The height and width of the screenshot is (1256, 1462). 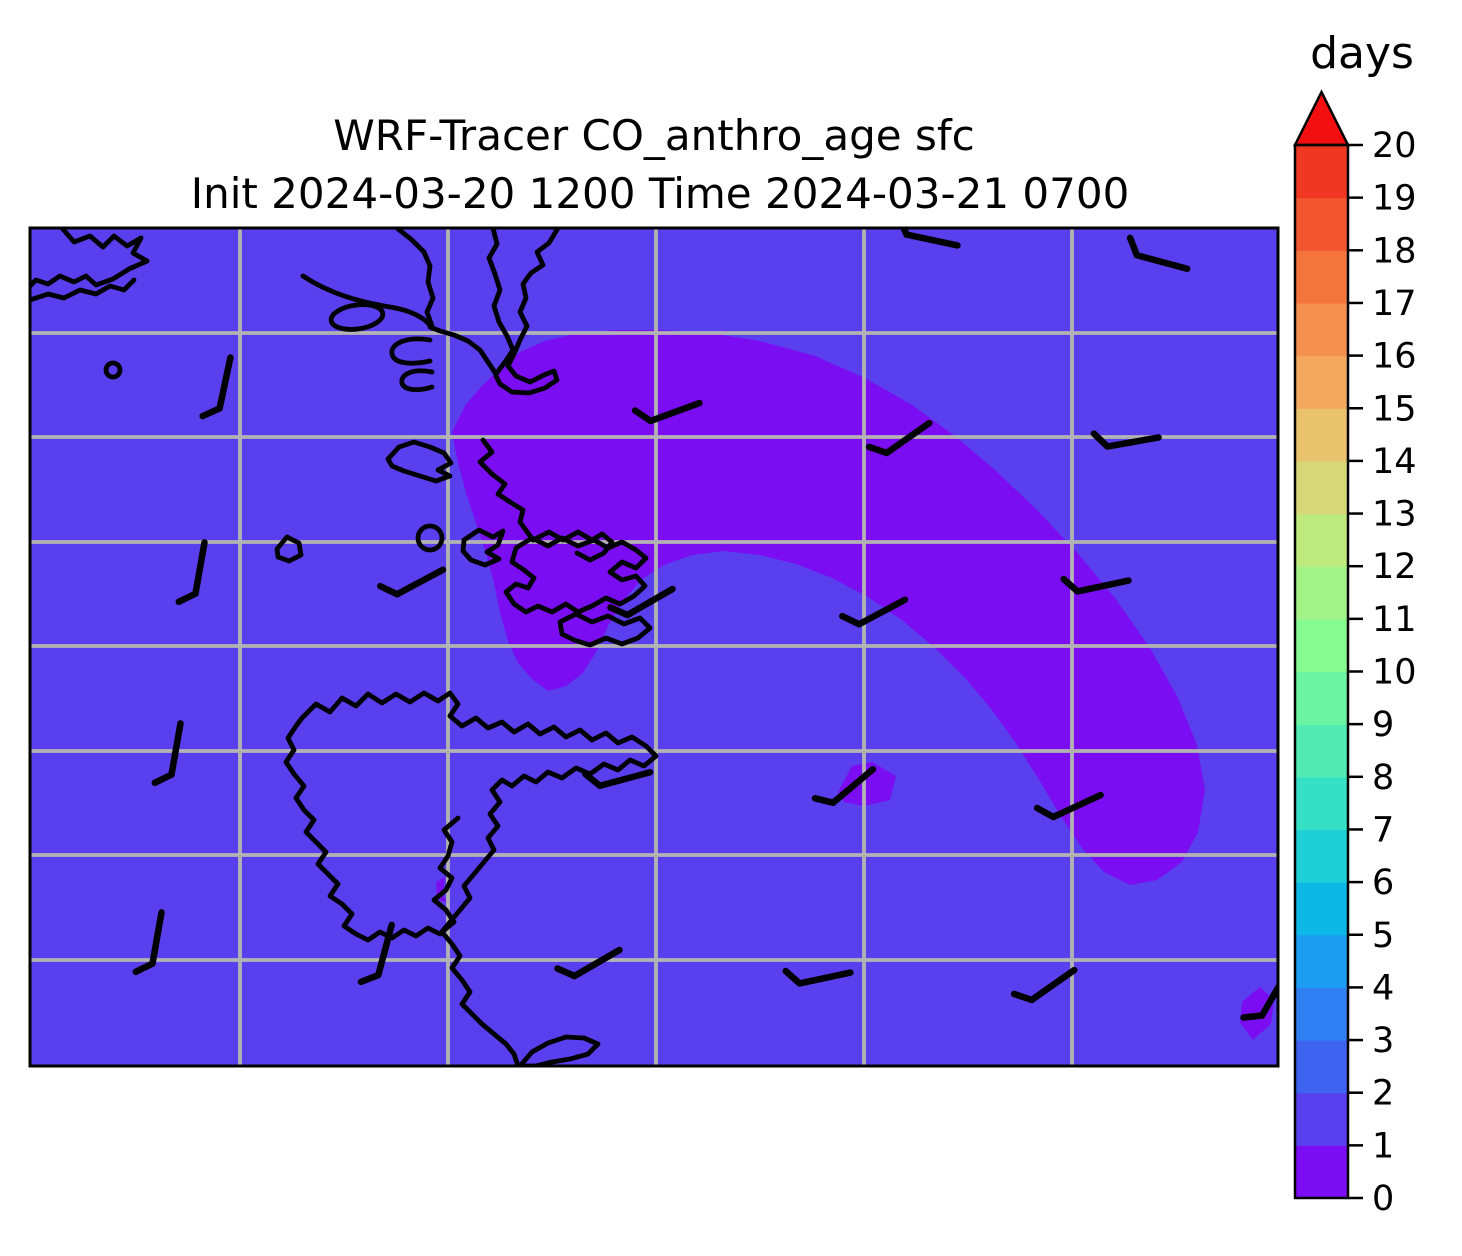 I want to click on colorbar-tick-label: 14, so click(x=1394, y=462).